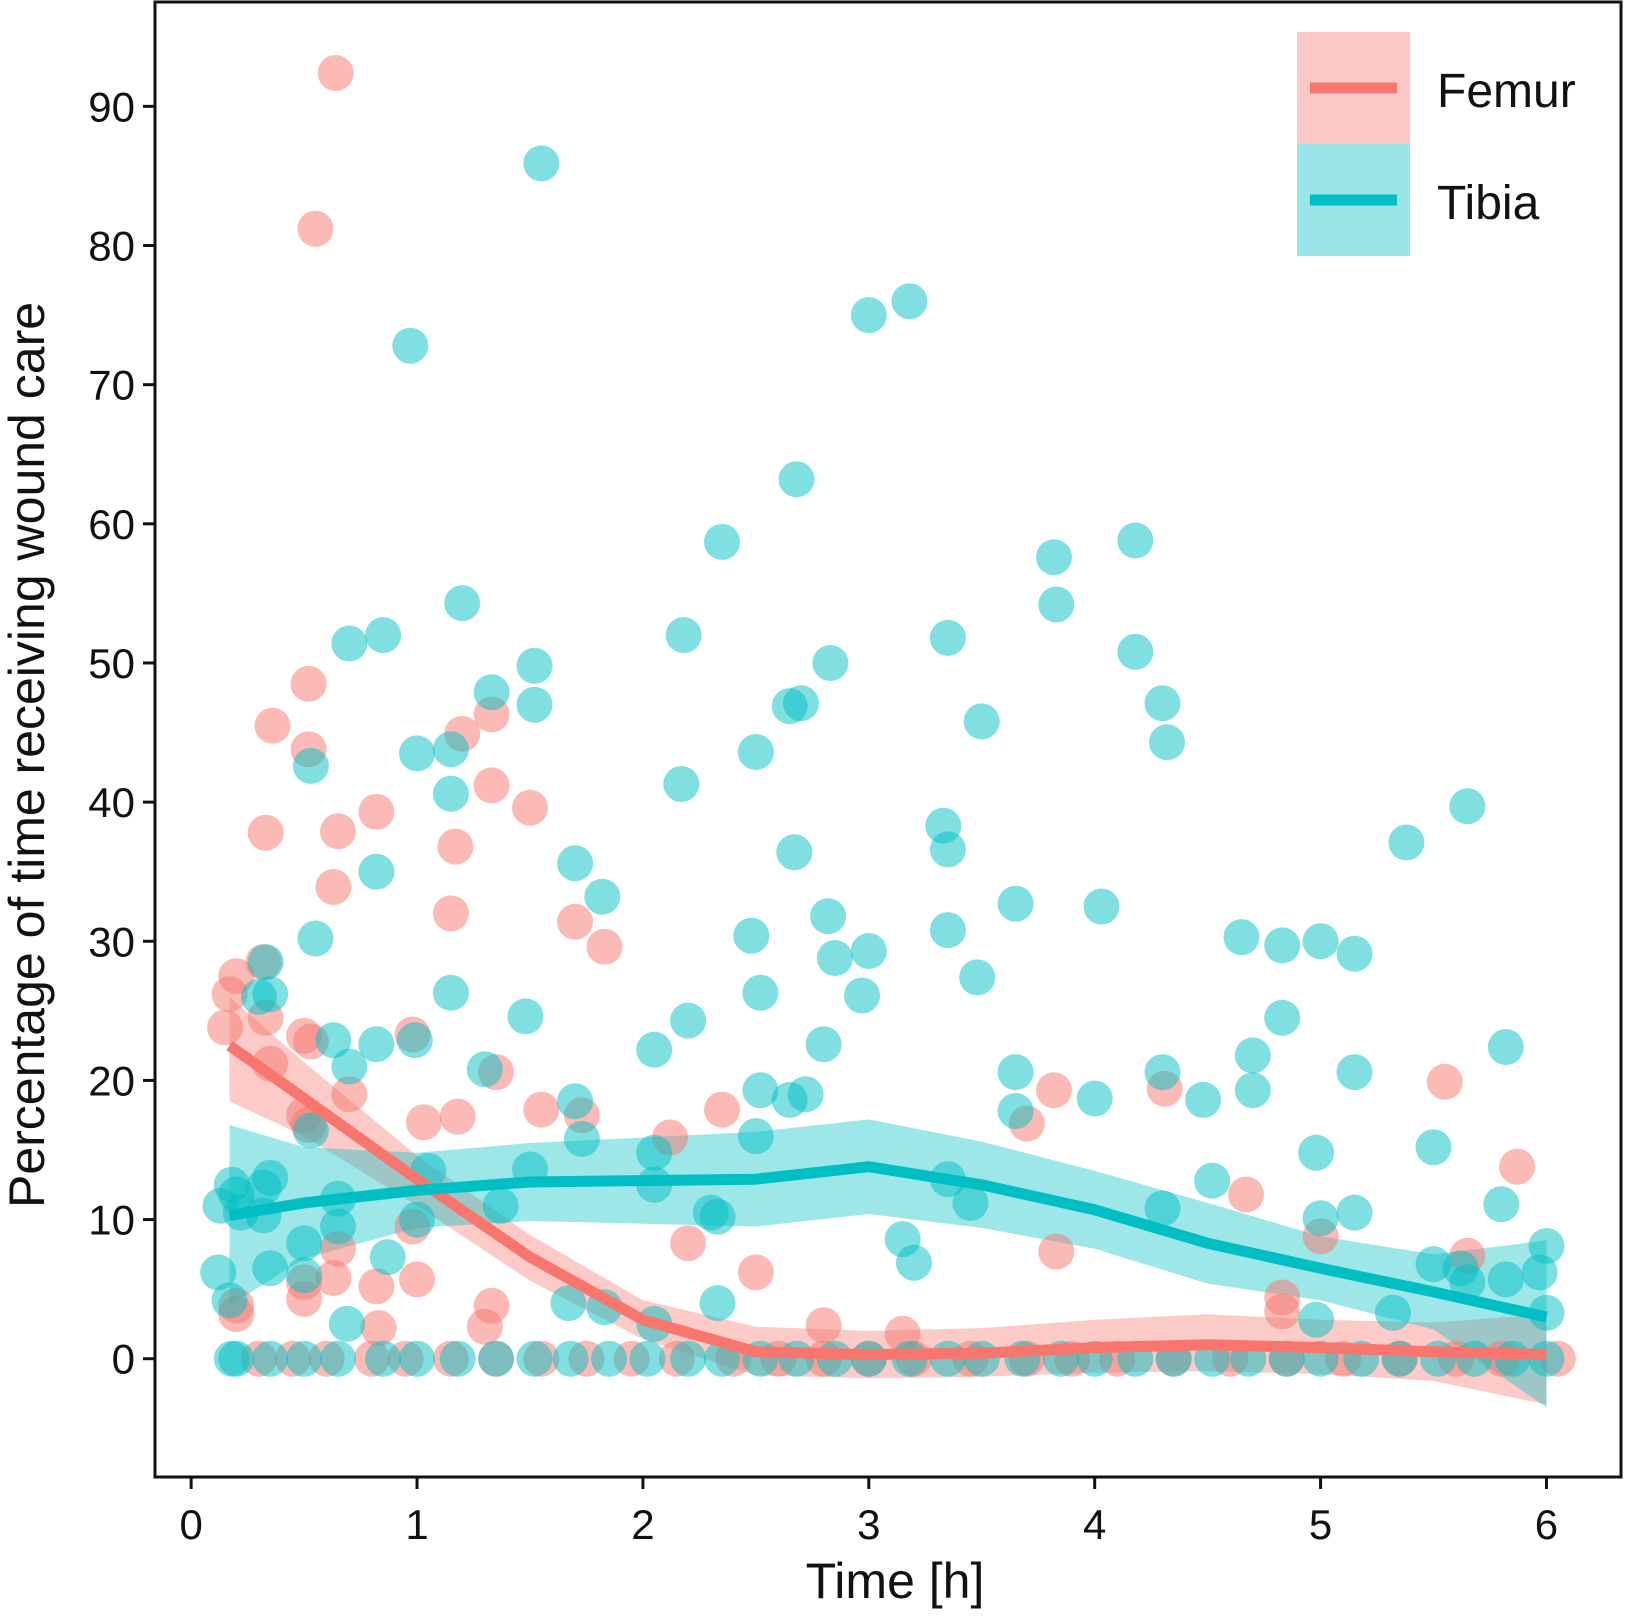  Describe the element at coordinates (111, 663) in the screenshot. I see `y-tick-label: 50` at that location.